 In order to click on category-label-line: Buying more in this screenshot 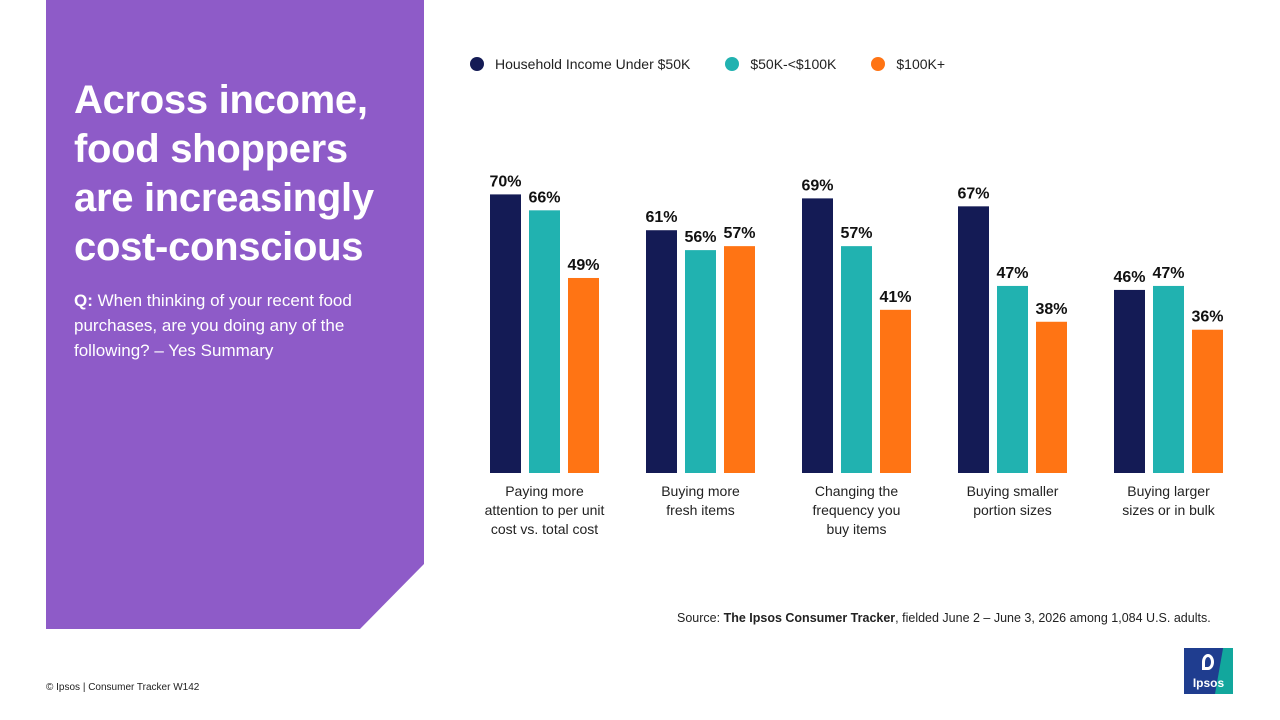, I will do `click(700, 491)`.